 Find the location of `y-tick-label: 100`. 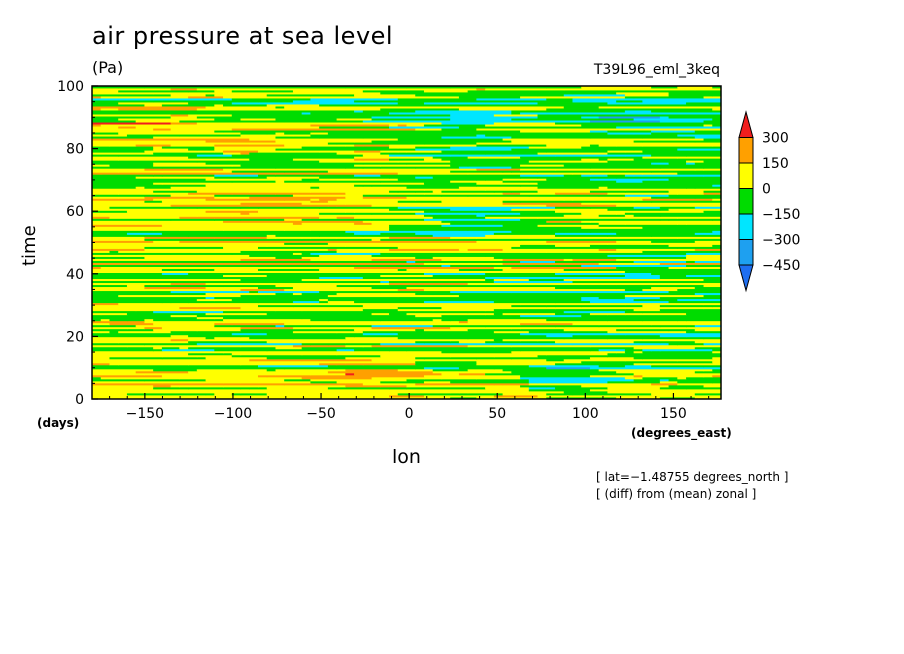

y-tick-label: 100 is located at coordinates (70, 87).